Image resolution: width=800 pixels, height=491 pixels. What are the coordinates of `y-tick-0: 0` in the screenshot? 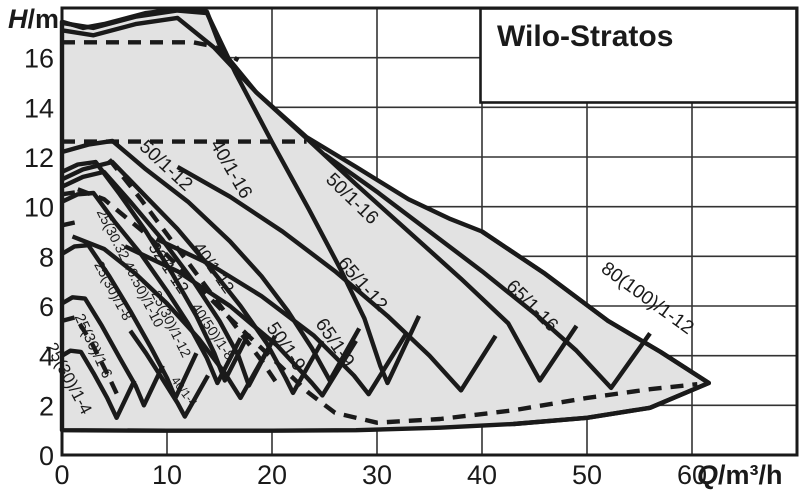 It's located at (46, 456).